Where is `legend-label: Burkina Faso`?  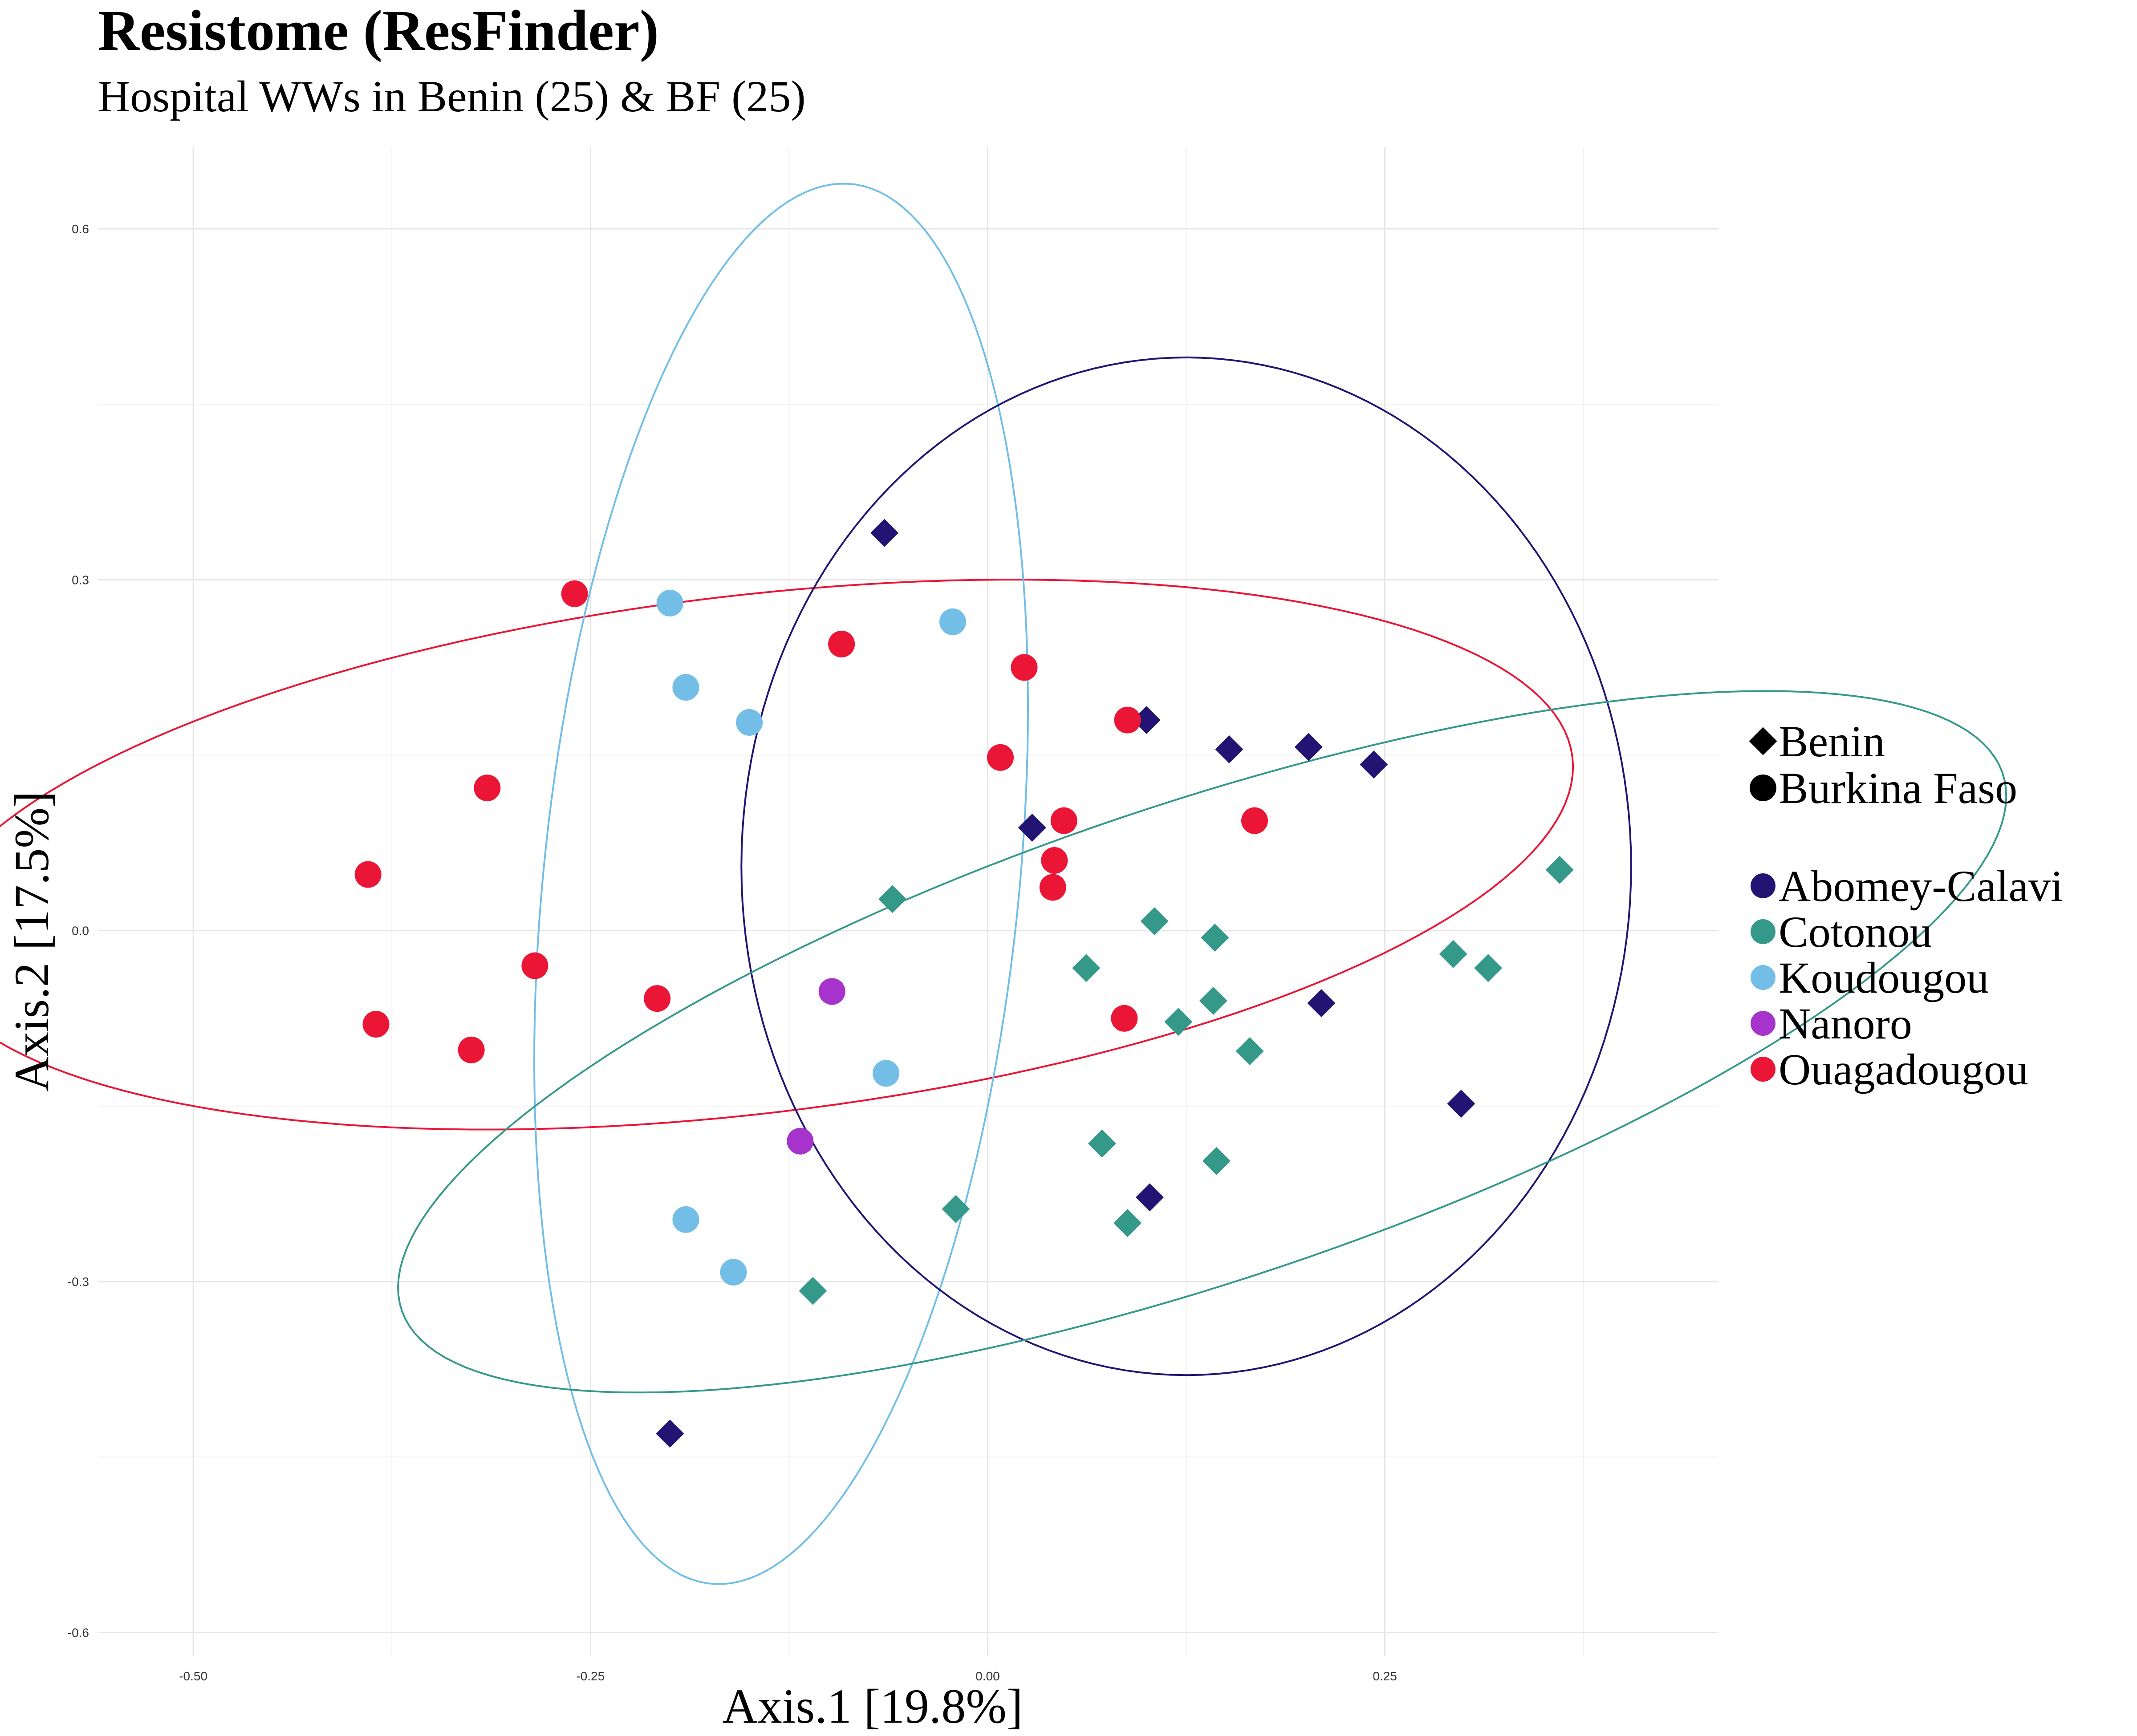 legend-label: Burkina Faso is located at coordinates (1898, 788).